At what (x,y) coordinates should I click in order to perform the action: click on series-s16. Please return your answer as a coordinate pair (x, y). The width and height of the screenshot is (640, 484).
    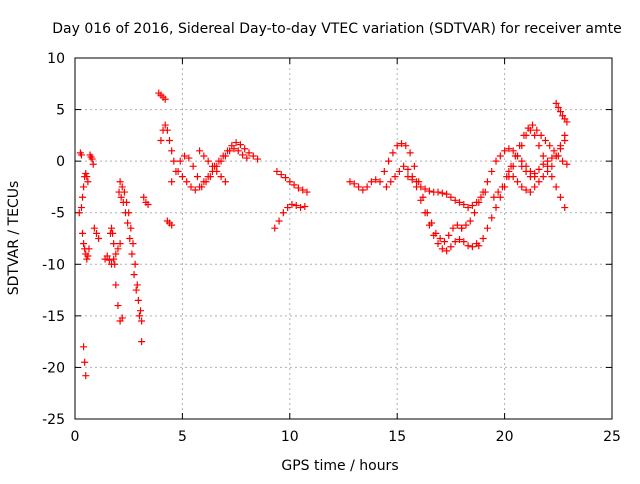
    Looking at the image, I should click on (212, 166).